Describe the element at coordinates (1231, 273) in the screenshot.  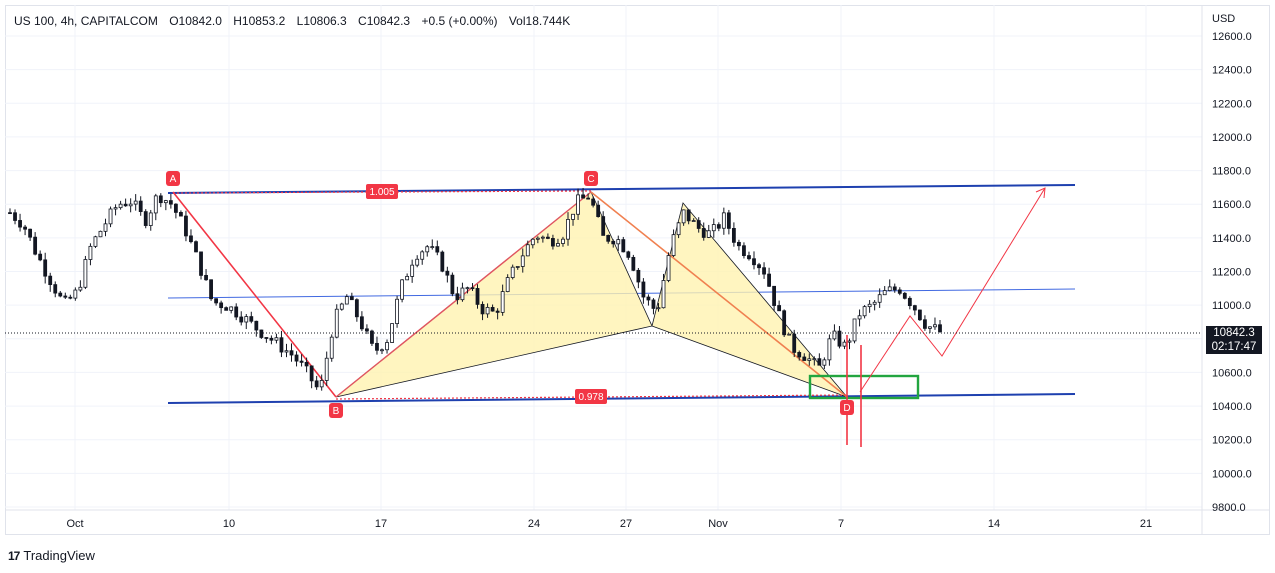
I see `price-tick-label: 11200.0` at that location.